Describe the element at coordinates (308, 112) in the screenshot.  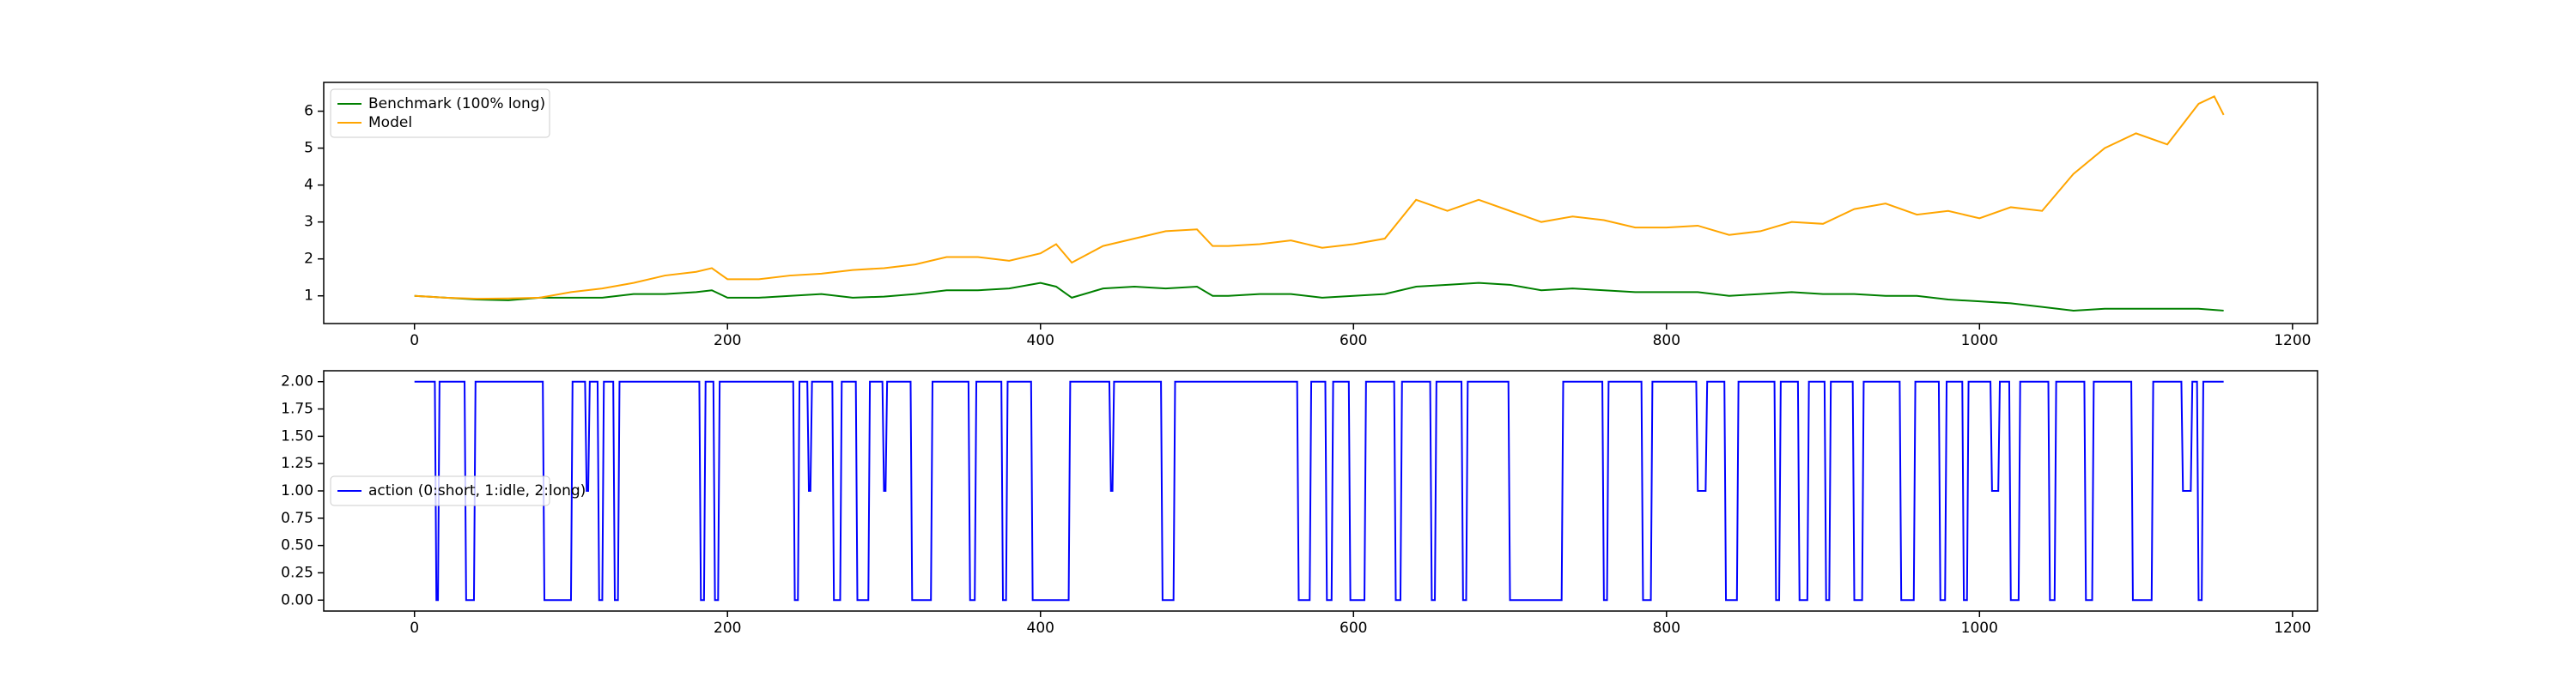
I see `y-tick-label: 6` at that location.